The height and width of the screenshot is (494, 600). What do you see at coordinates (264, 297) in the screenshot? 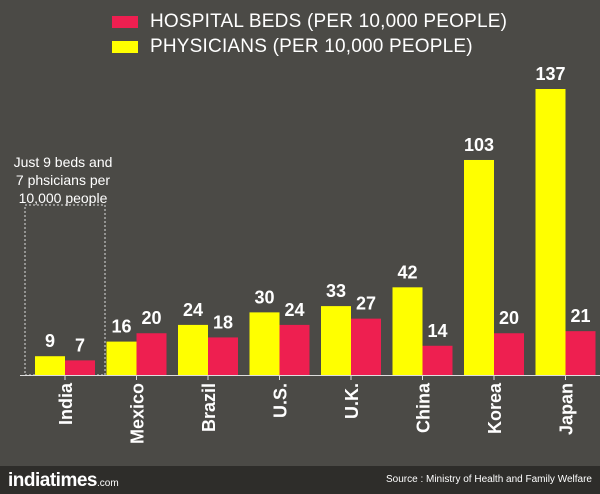
I see `data-label-u-s-physicians: 30` at bounding box center [264, 297].